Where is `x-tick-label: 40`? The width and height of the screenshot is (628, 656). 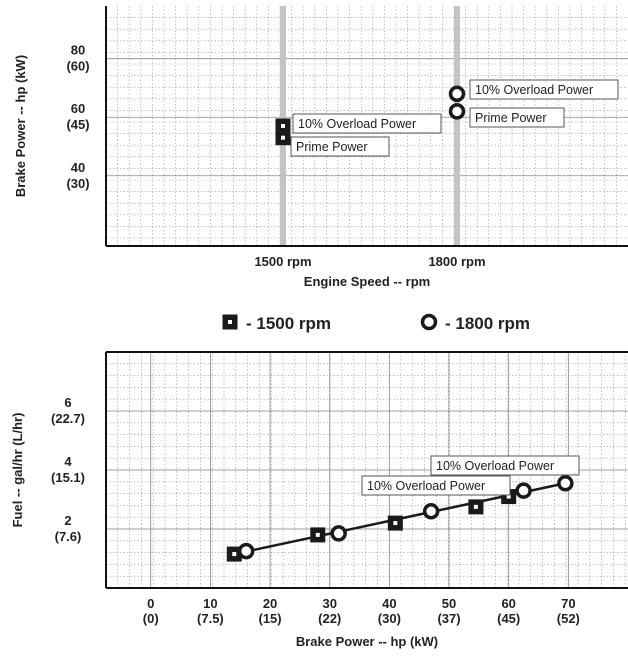 x-tick-label: 40 is located at coordinates (389, 603).